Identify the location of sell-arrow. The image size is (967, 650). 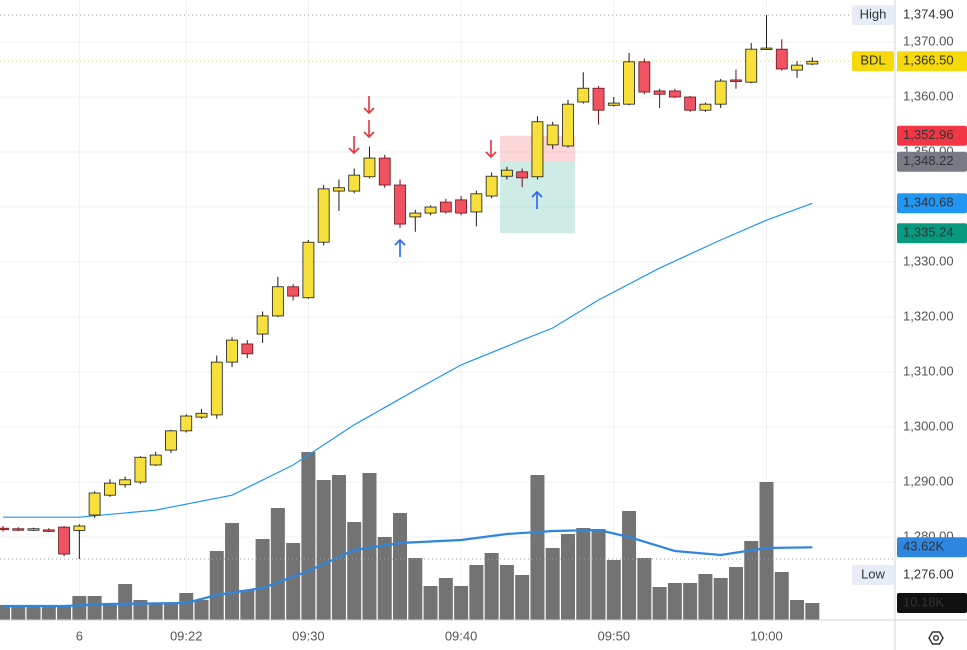
(369, 129).